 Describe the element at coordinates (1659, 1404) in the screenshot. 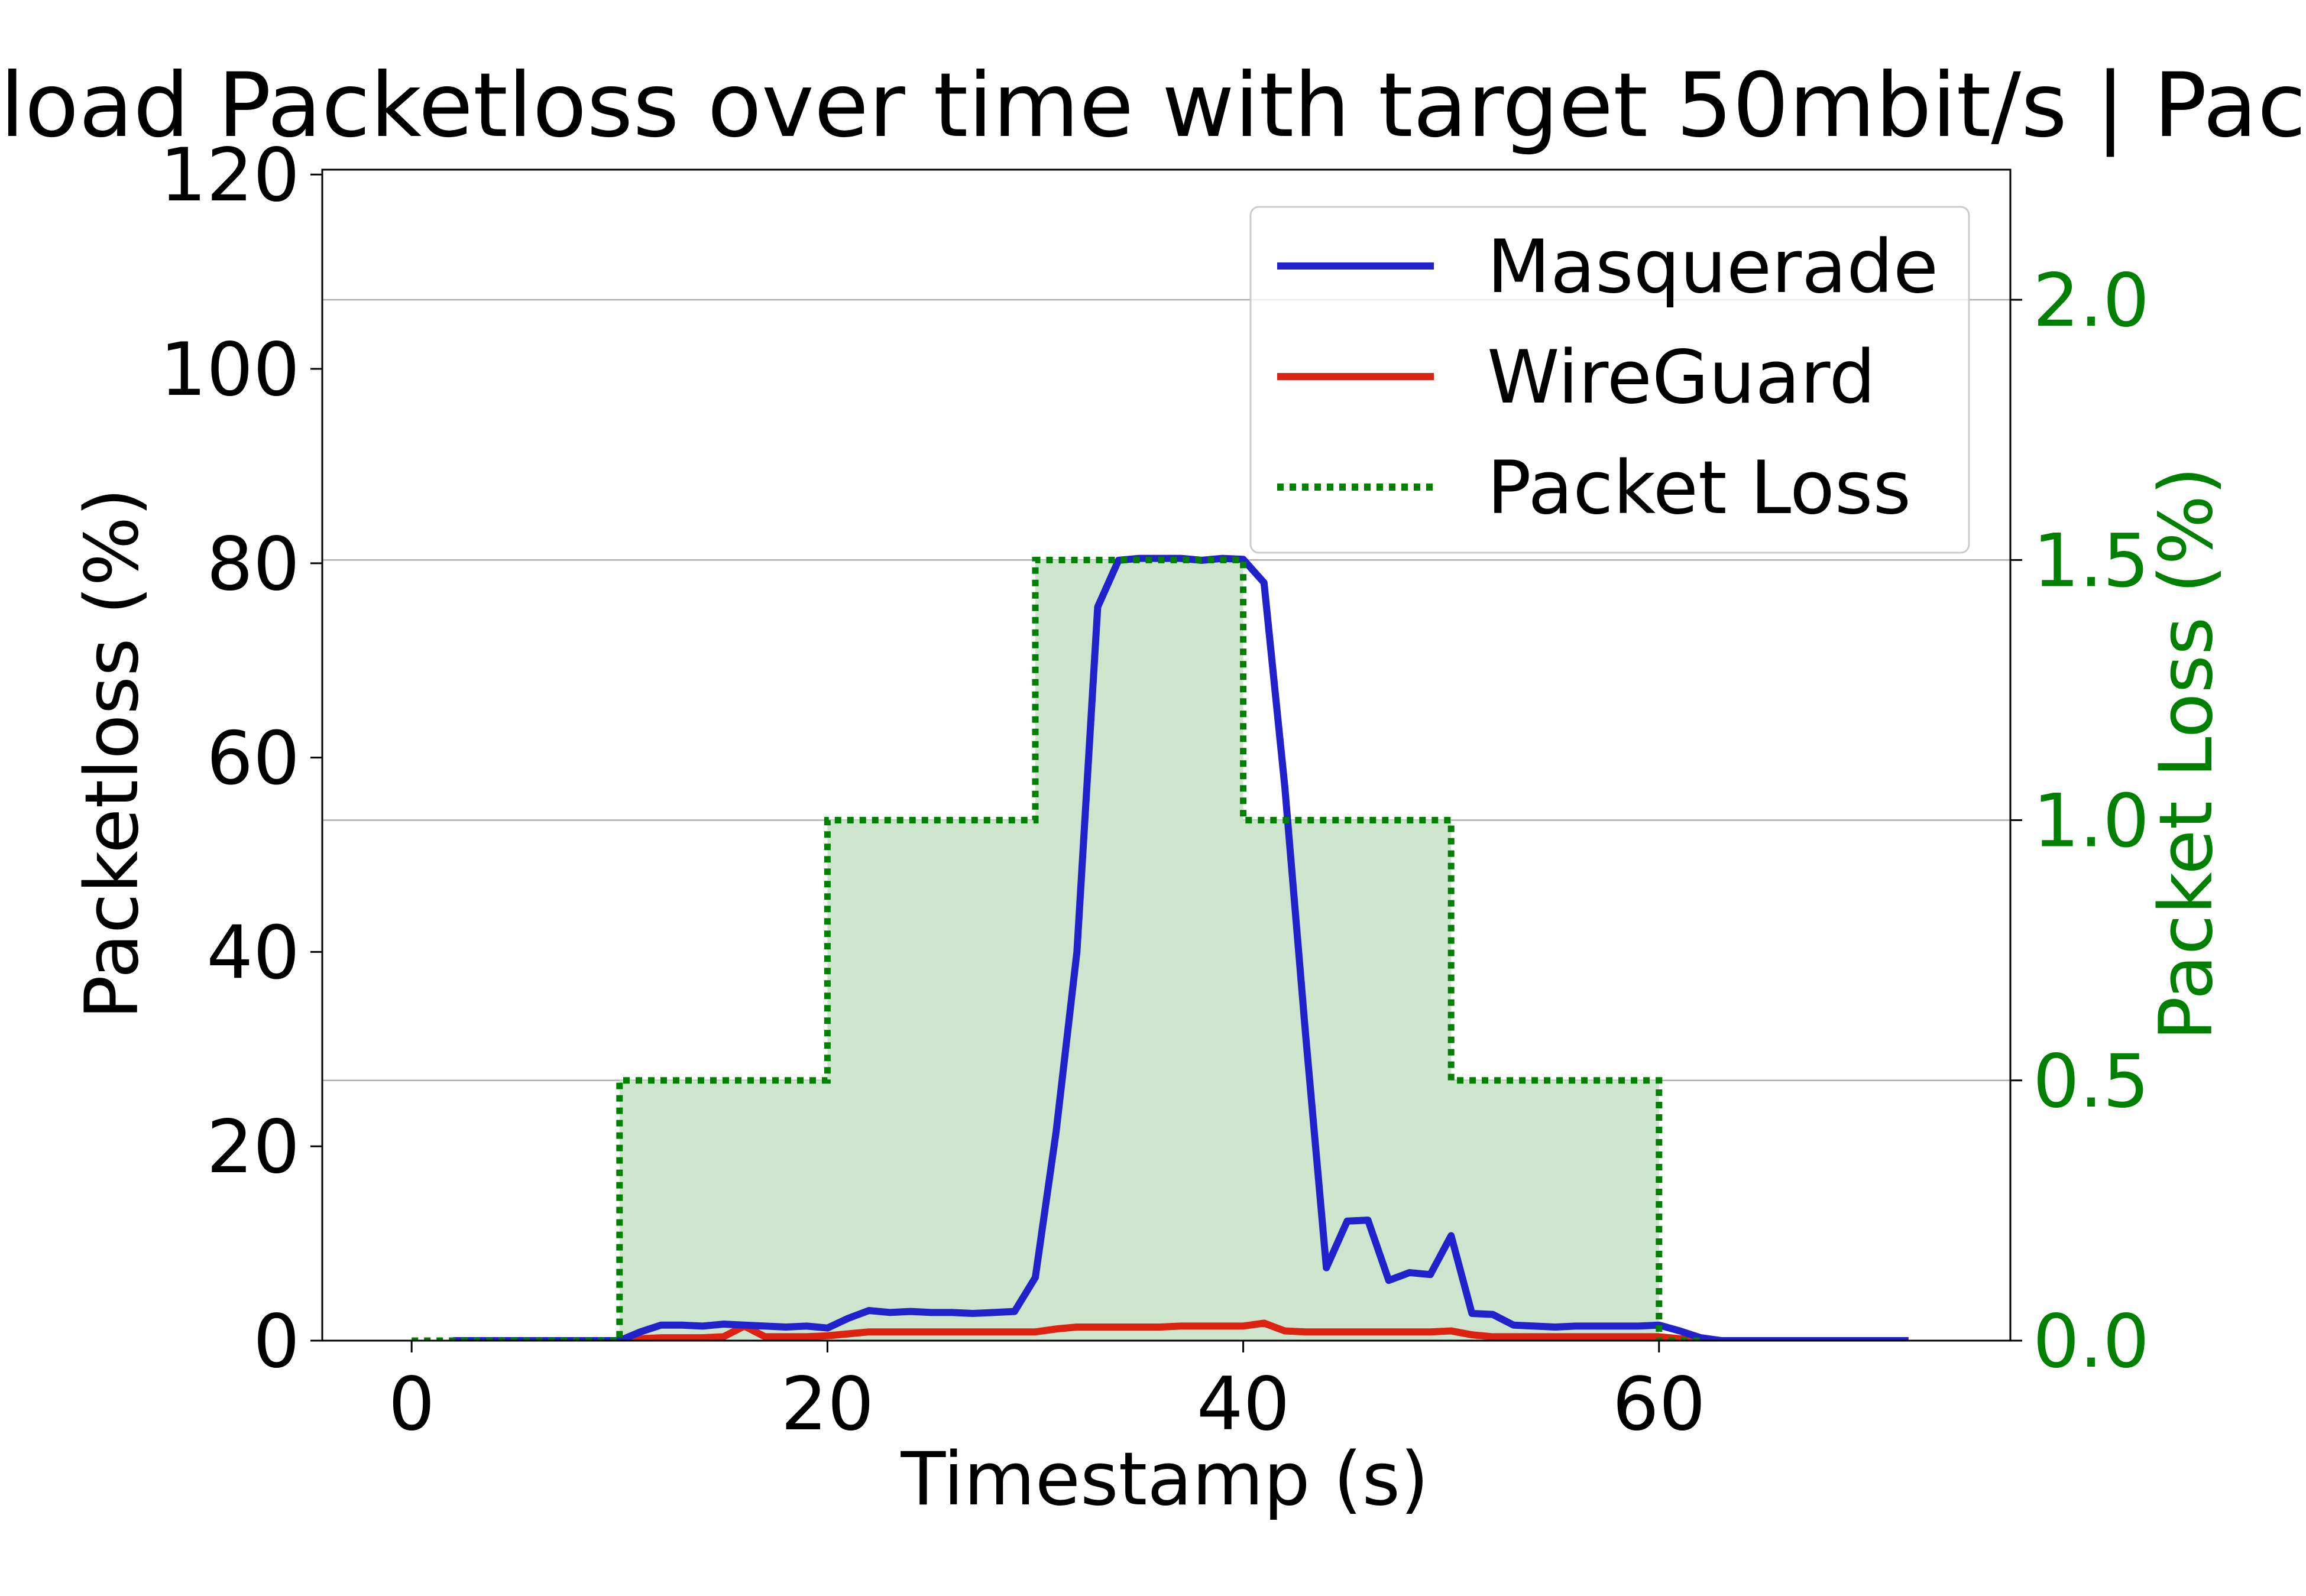

I see `x-tick-label: 60` at that location.